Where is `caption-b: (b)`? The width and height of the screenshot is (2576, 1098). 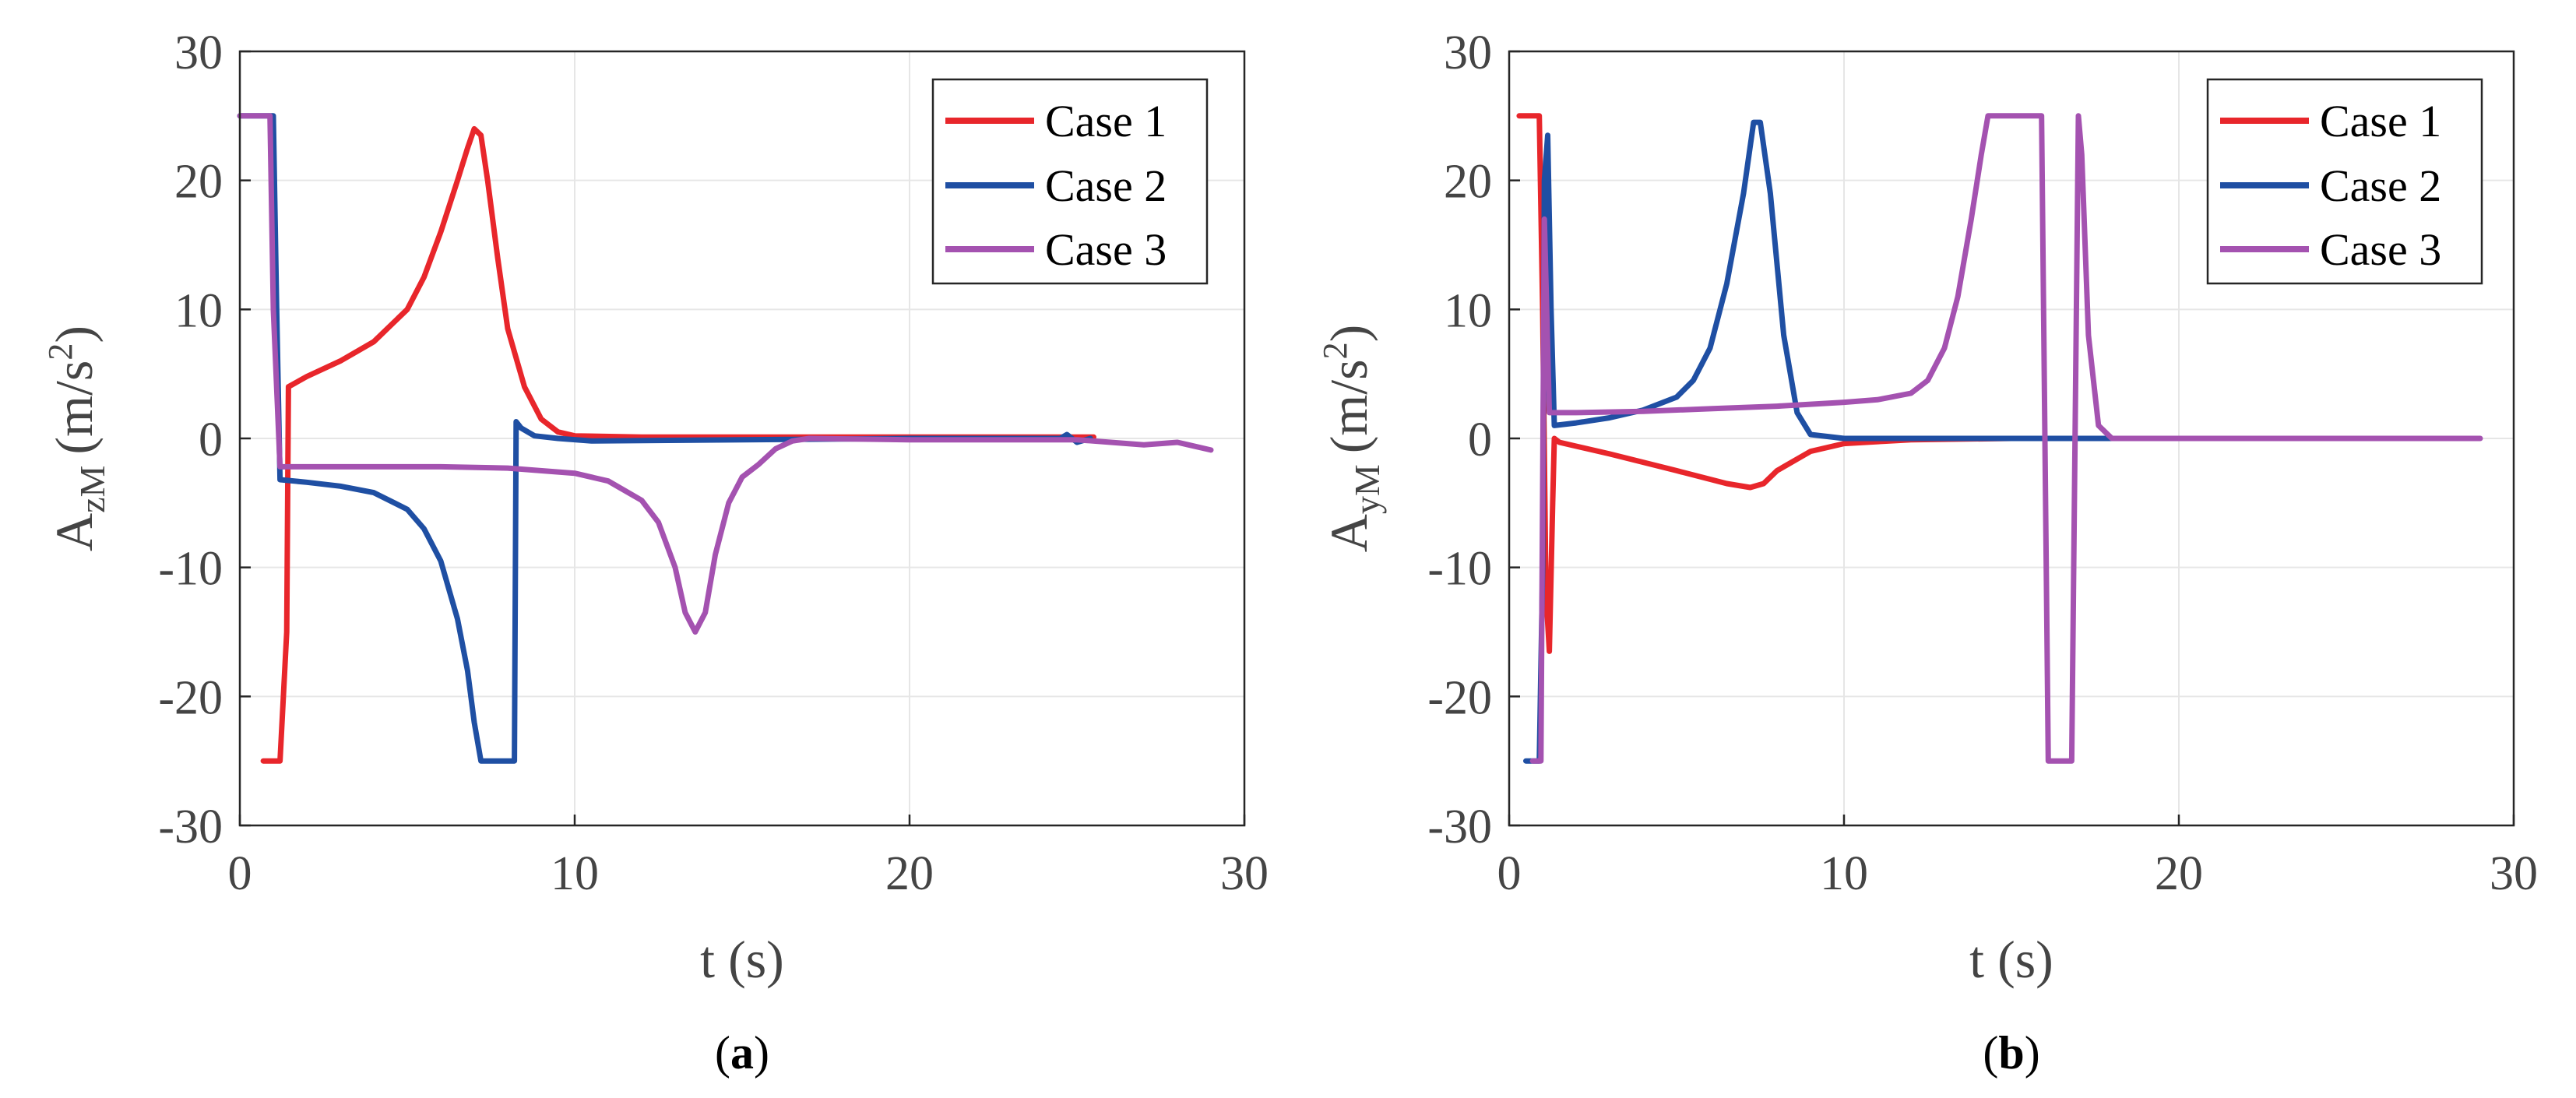 caption-b: (b) is located at coordinates (2011, 1053).